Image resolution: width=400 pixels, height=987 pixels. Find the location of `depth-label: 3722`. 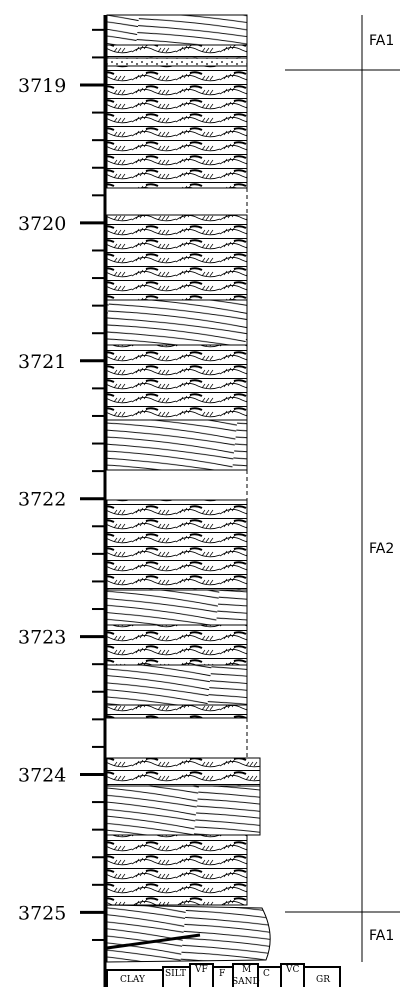

depth-label: 3722 is located at coordinates (42, 500).